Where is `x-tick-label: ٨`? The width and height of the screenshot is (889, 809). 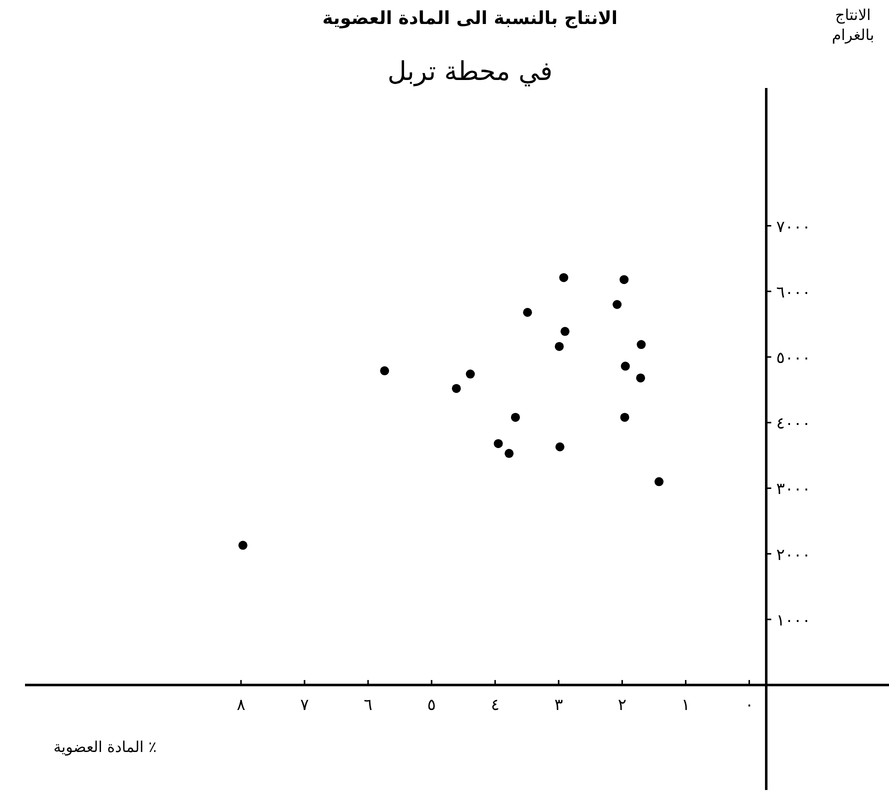
x-tick-label: ٨ is located at coordinates (241, 704).